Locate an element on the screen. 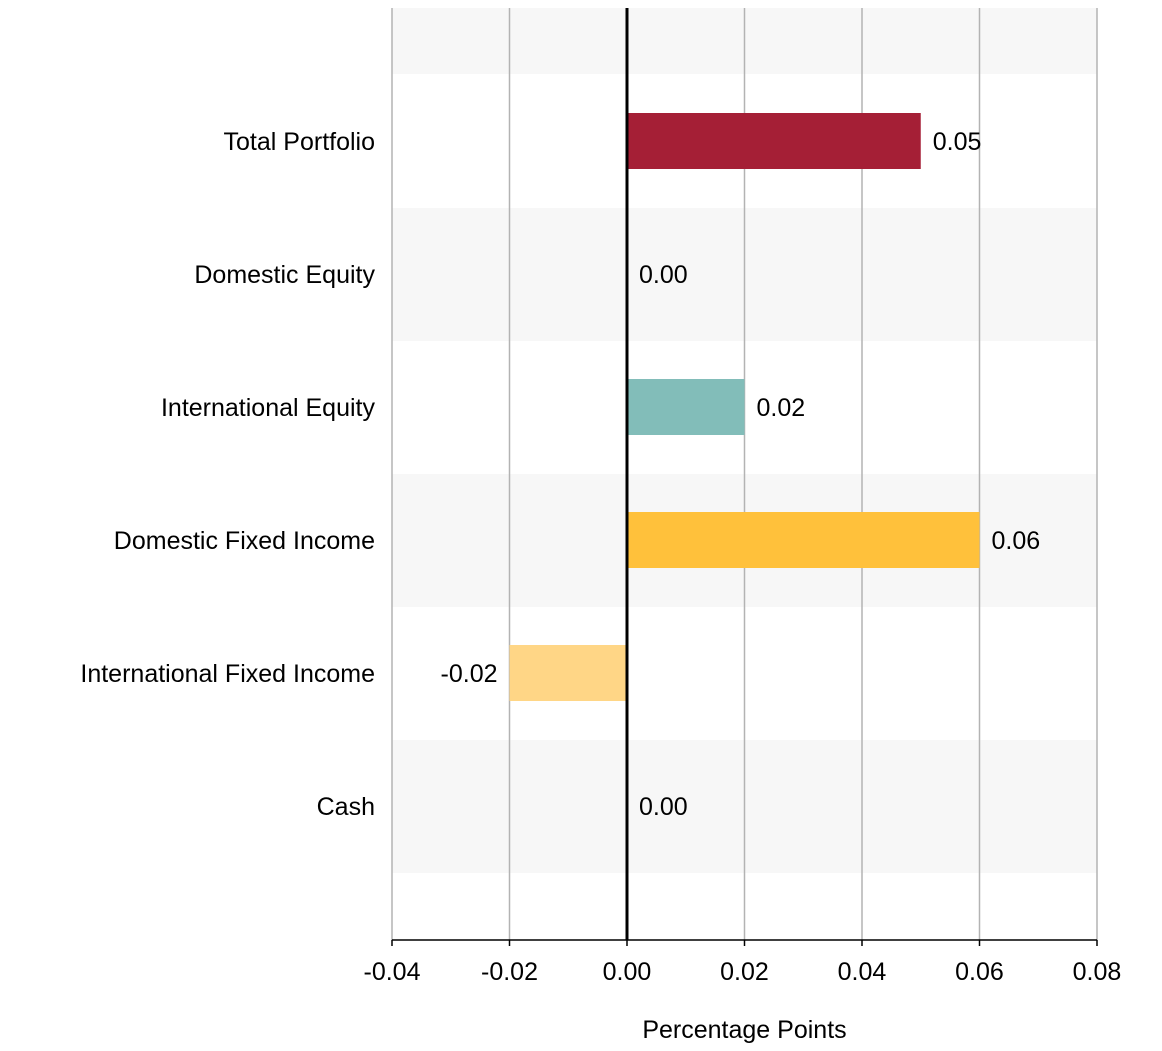 The image size is (1162, 1051). x-tick-label: 0.06 is located at coordinates (979, 972).